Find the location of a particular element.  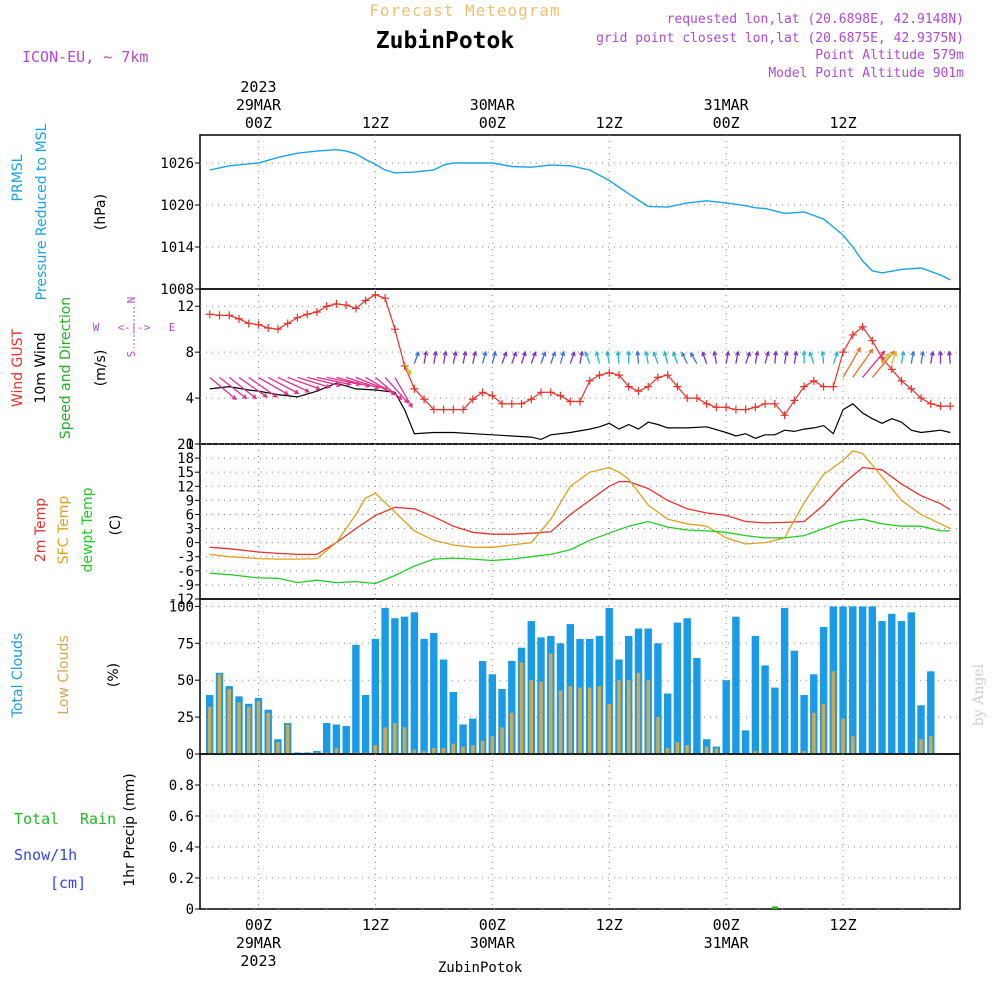

y-tick-label: 4 is located at coordinates (190, 399).